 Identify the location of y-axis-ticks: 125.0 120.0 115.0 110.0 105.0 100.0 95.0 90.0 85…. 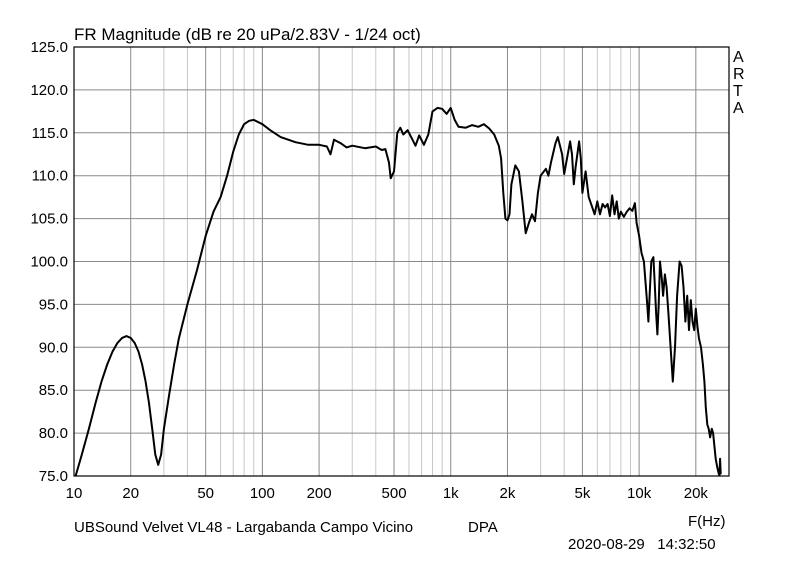
(49, 262).